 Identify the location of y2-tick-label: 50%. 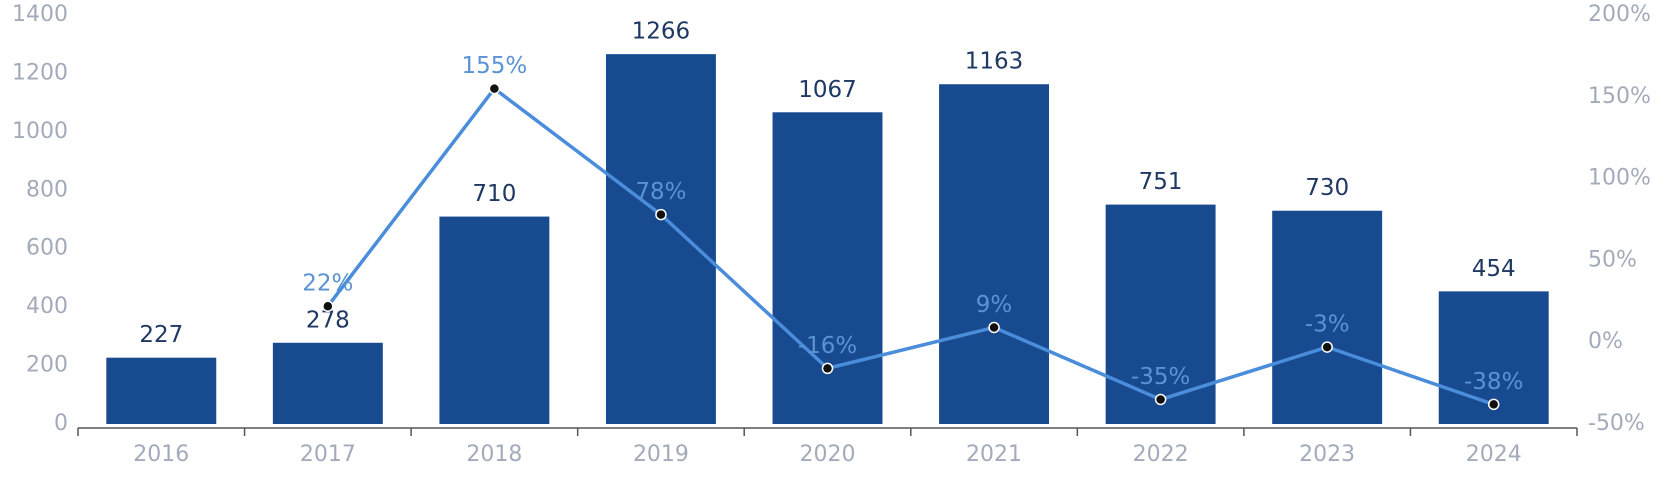
(1612, 259).